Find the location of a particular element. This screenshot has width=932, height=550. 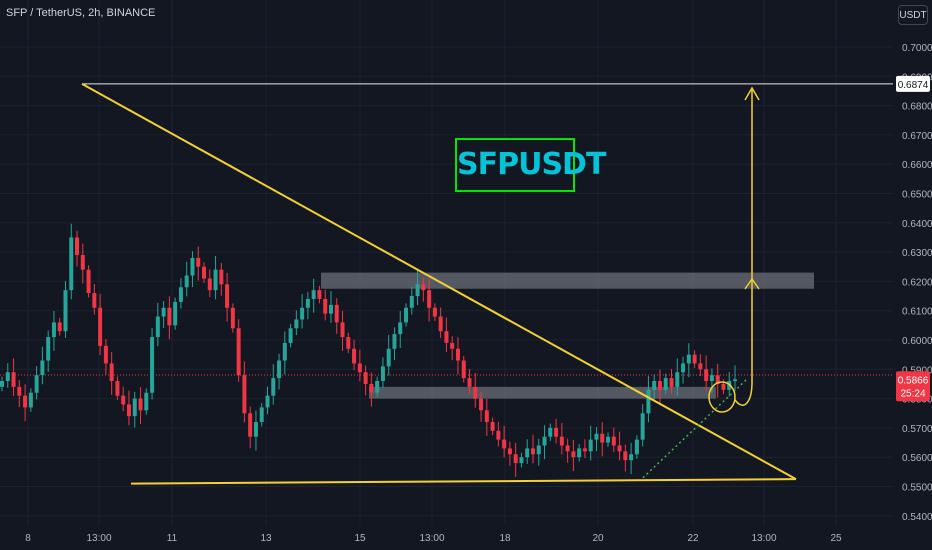

x-tick-label: 22 is located at coordinates (693, 538).